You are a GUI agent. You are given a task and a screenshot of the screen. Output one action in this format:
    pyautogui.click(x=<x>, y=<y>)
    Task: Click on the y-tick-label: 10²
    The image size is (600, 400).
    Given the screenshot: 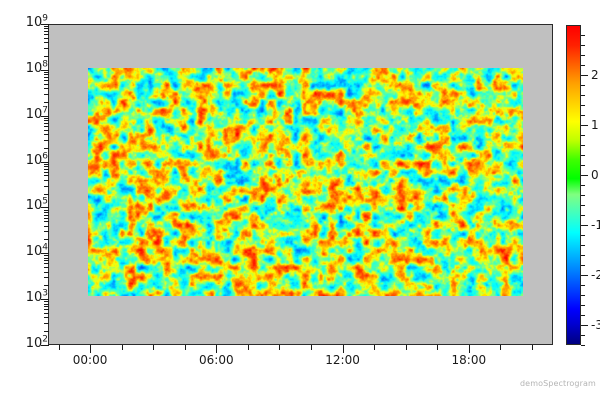 What is the action you would take?
    pyautogui.click(x=36, y=342)
    